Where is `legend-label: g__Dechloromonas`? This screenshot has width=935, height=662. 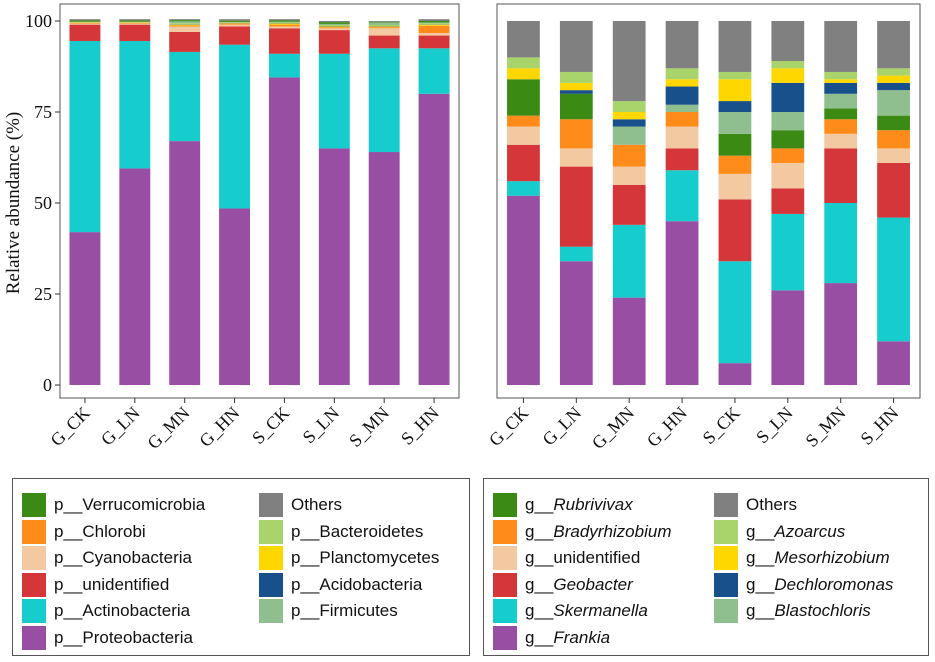
legend-label: g__Dechloromonas is located at coordinates (819, 585).